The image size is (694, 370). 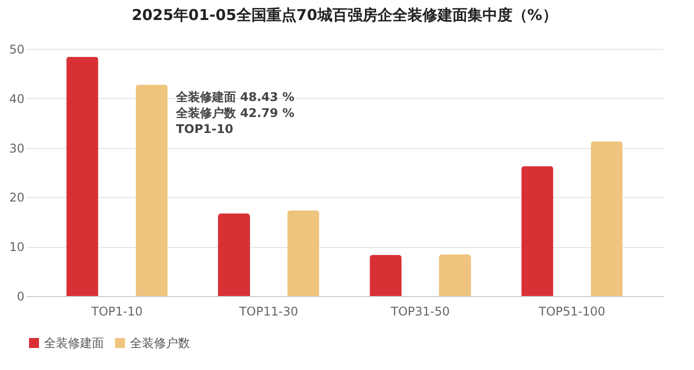 I want to click on annotation: 全装修户数 42.79 %, so click(x=234, y=113).